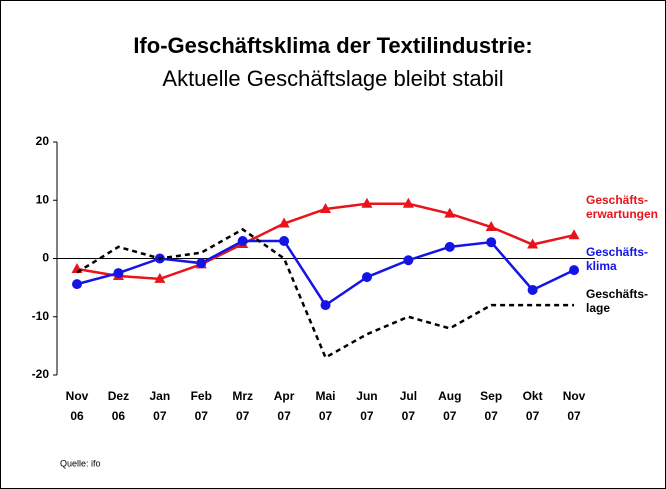  What do you see at coordinates (332, 78) in the screenshot?
I see `chart-subtitle: Aktuelle Geschäftslage bleibt stabil` at bounding box center [332, 78].